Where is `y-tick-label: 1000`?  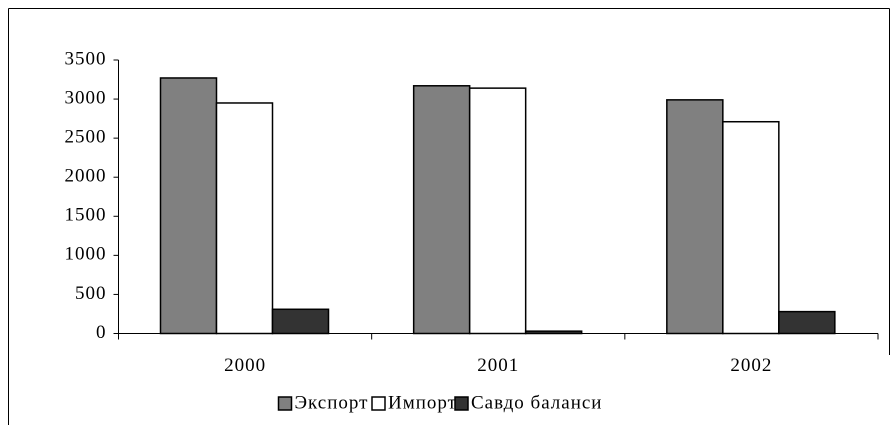 y-tick-label: 1000 is located at coordinates (86, 254).